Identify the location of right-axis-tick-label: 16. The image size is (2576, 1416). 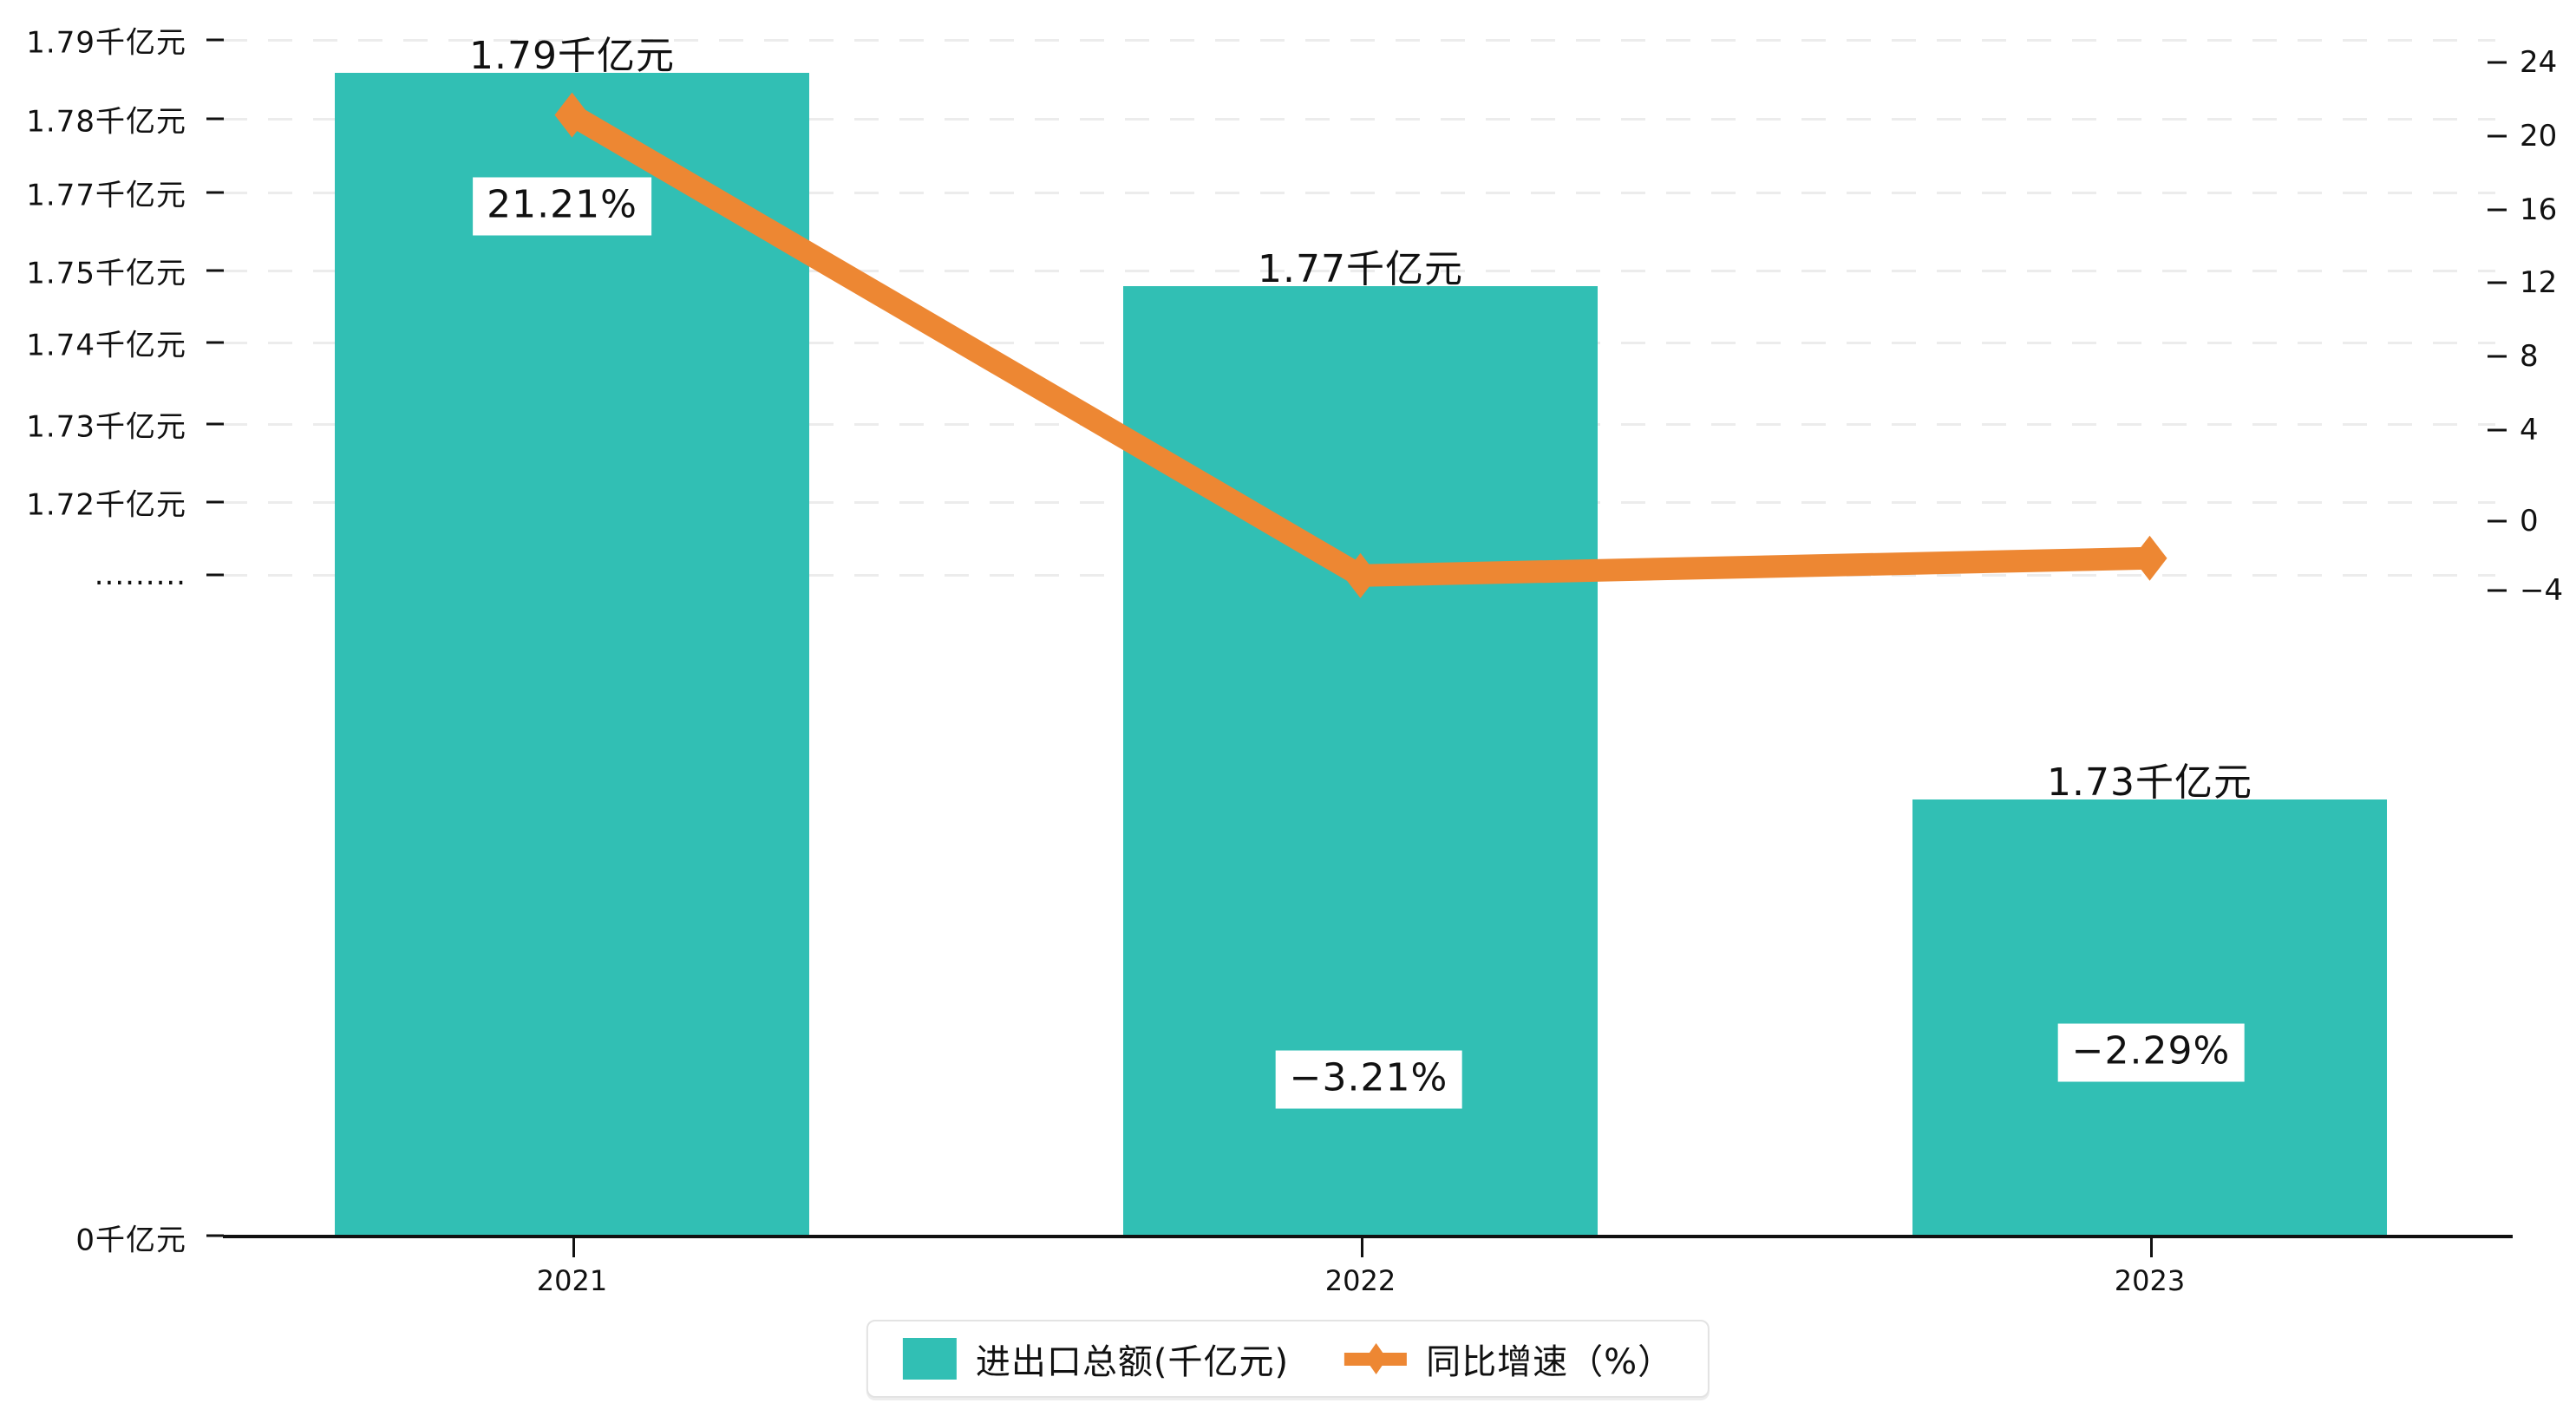
(2539, 209).